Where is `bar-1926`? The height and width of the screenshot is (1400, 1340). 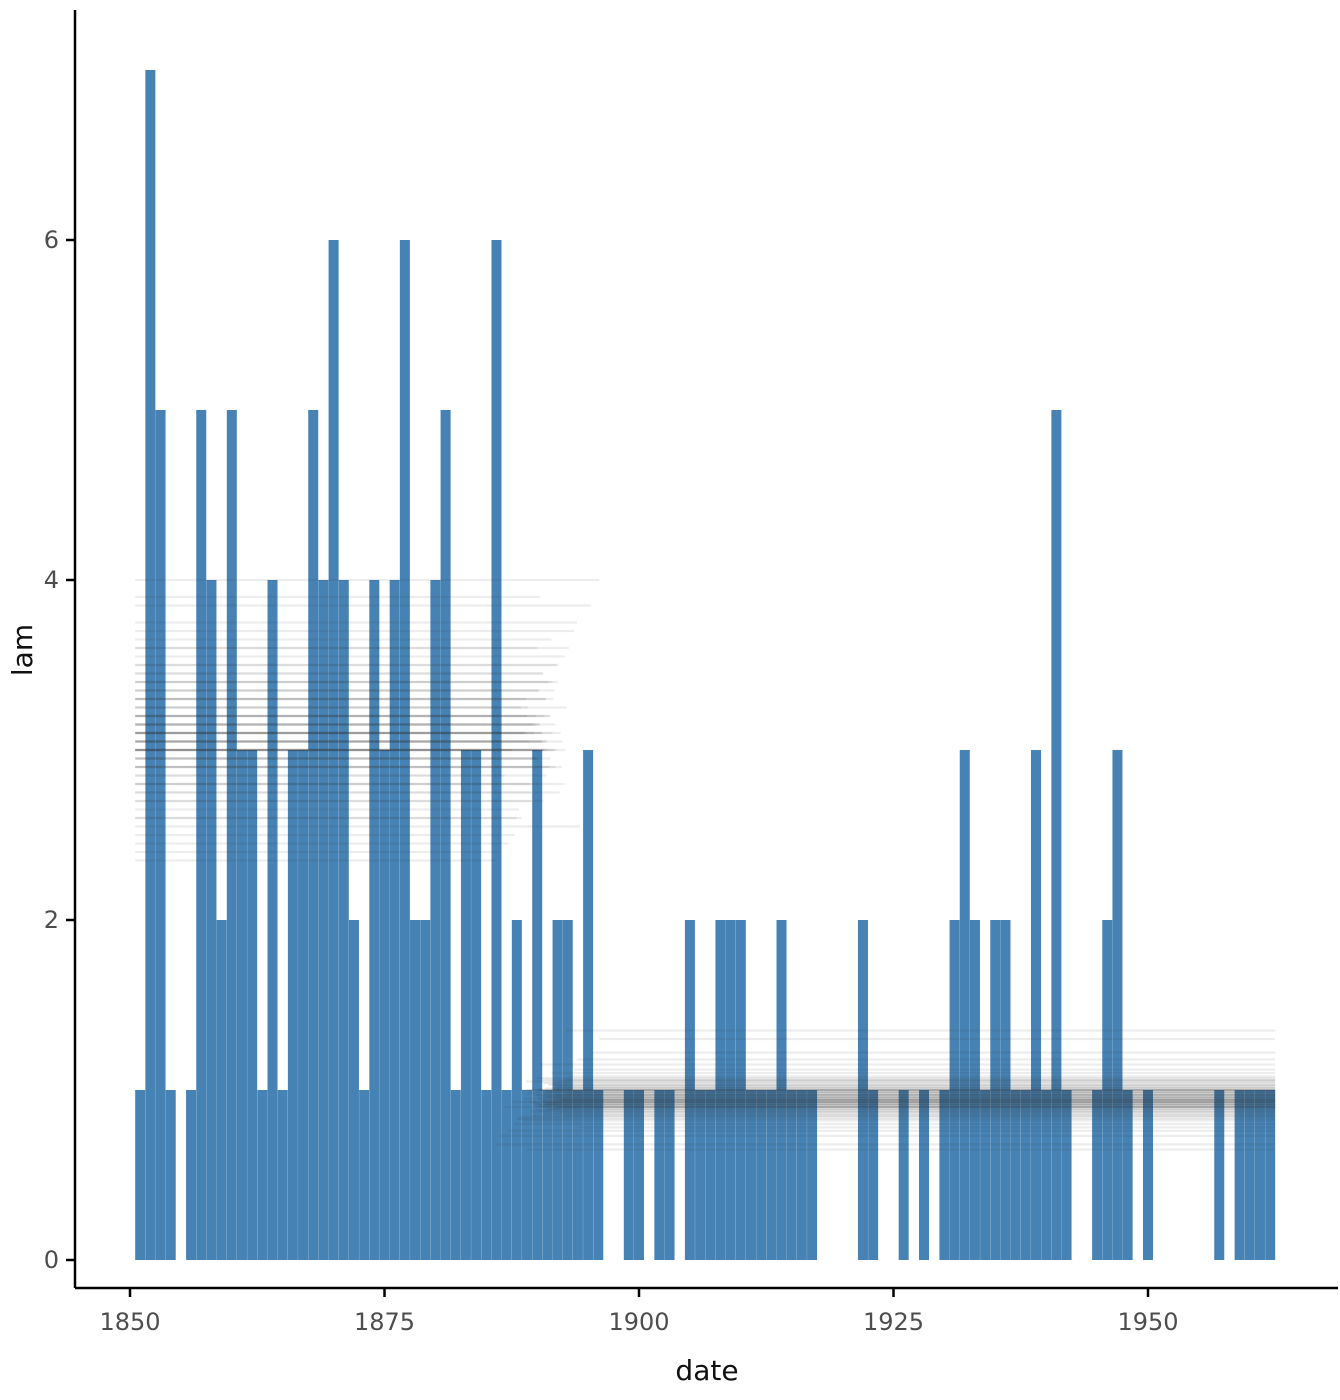
bar-1926 is located at coordinates (903, 1175).